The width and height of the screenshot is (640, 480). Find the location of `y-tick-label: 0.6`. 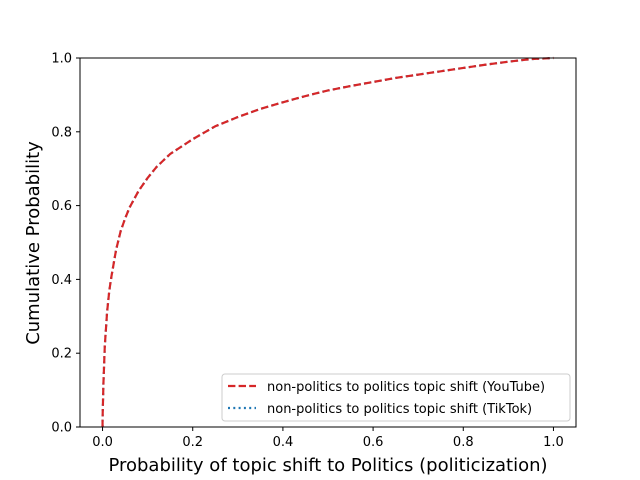

y-tick-label: 0.6 is located at coordinates (61, 206).